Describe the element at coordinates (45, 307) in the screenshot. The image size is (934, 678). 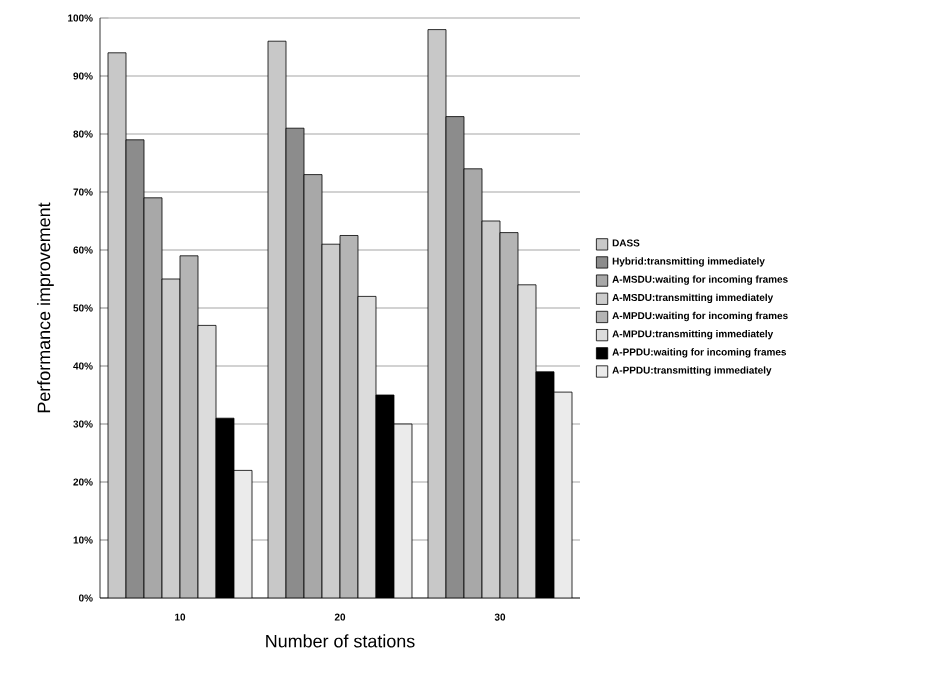
I see `y-axis-title: Performance improvement` at that location.